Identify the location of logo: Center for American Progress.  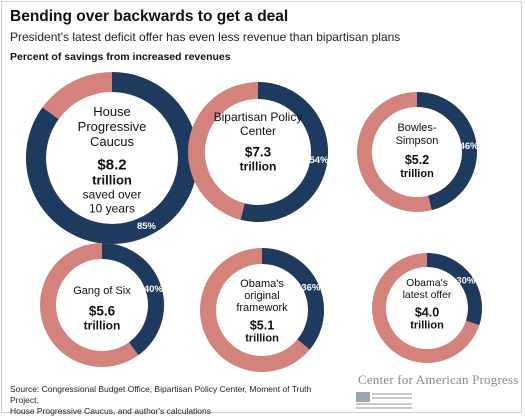
(438, 392).